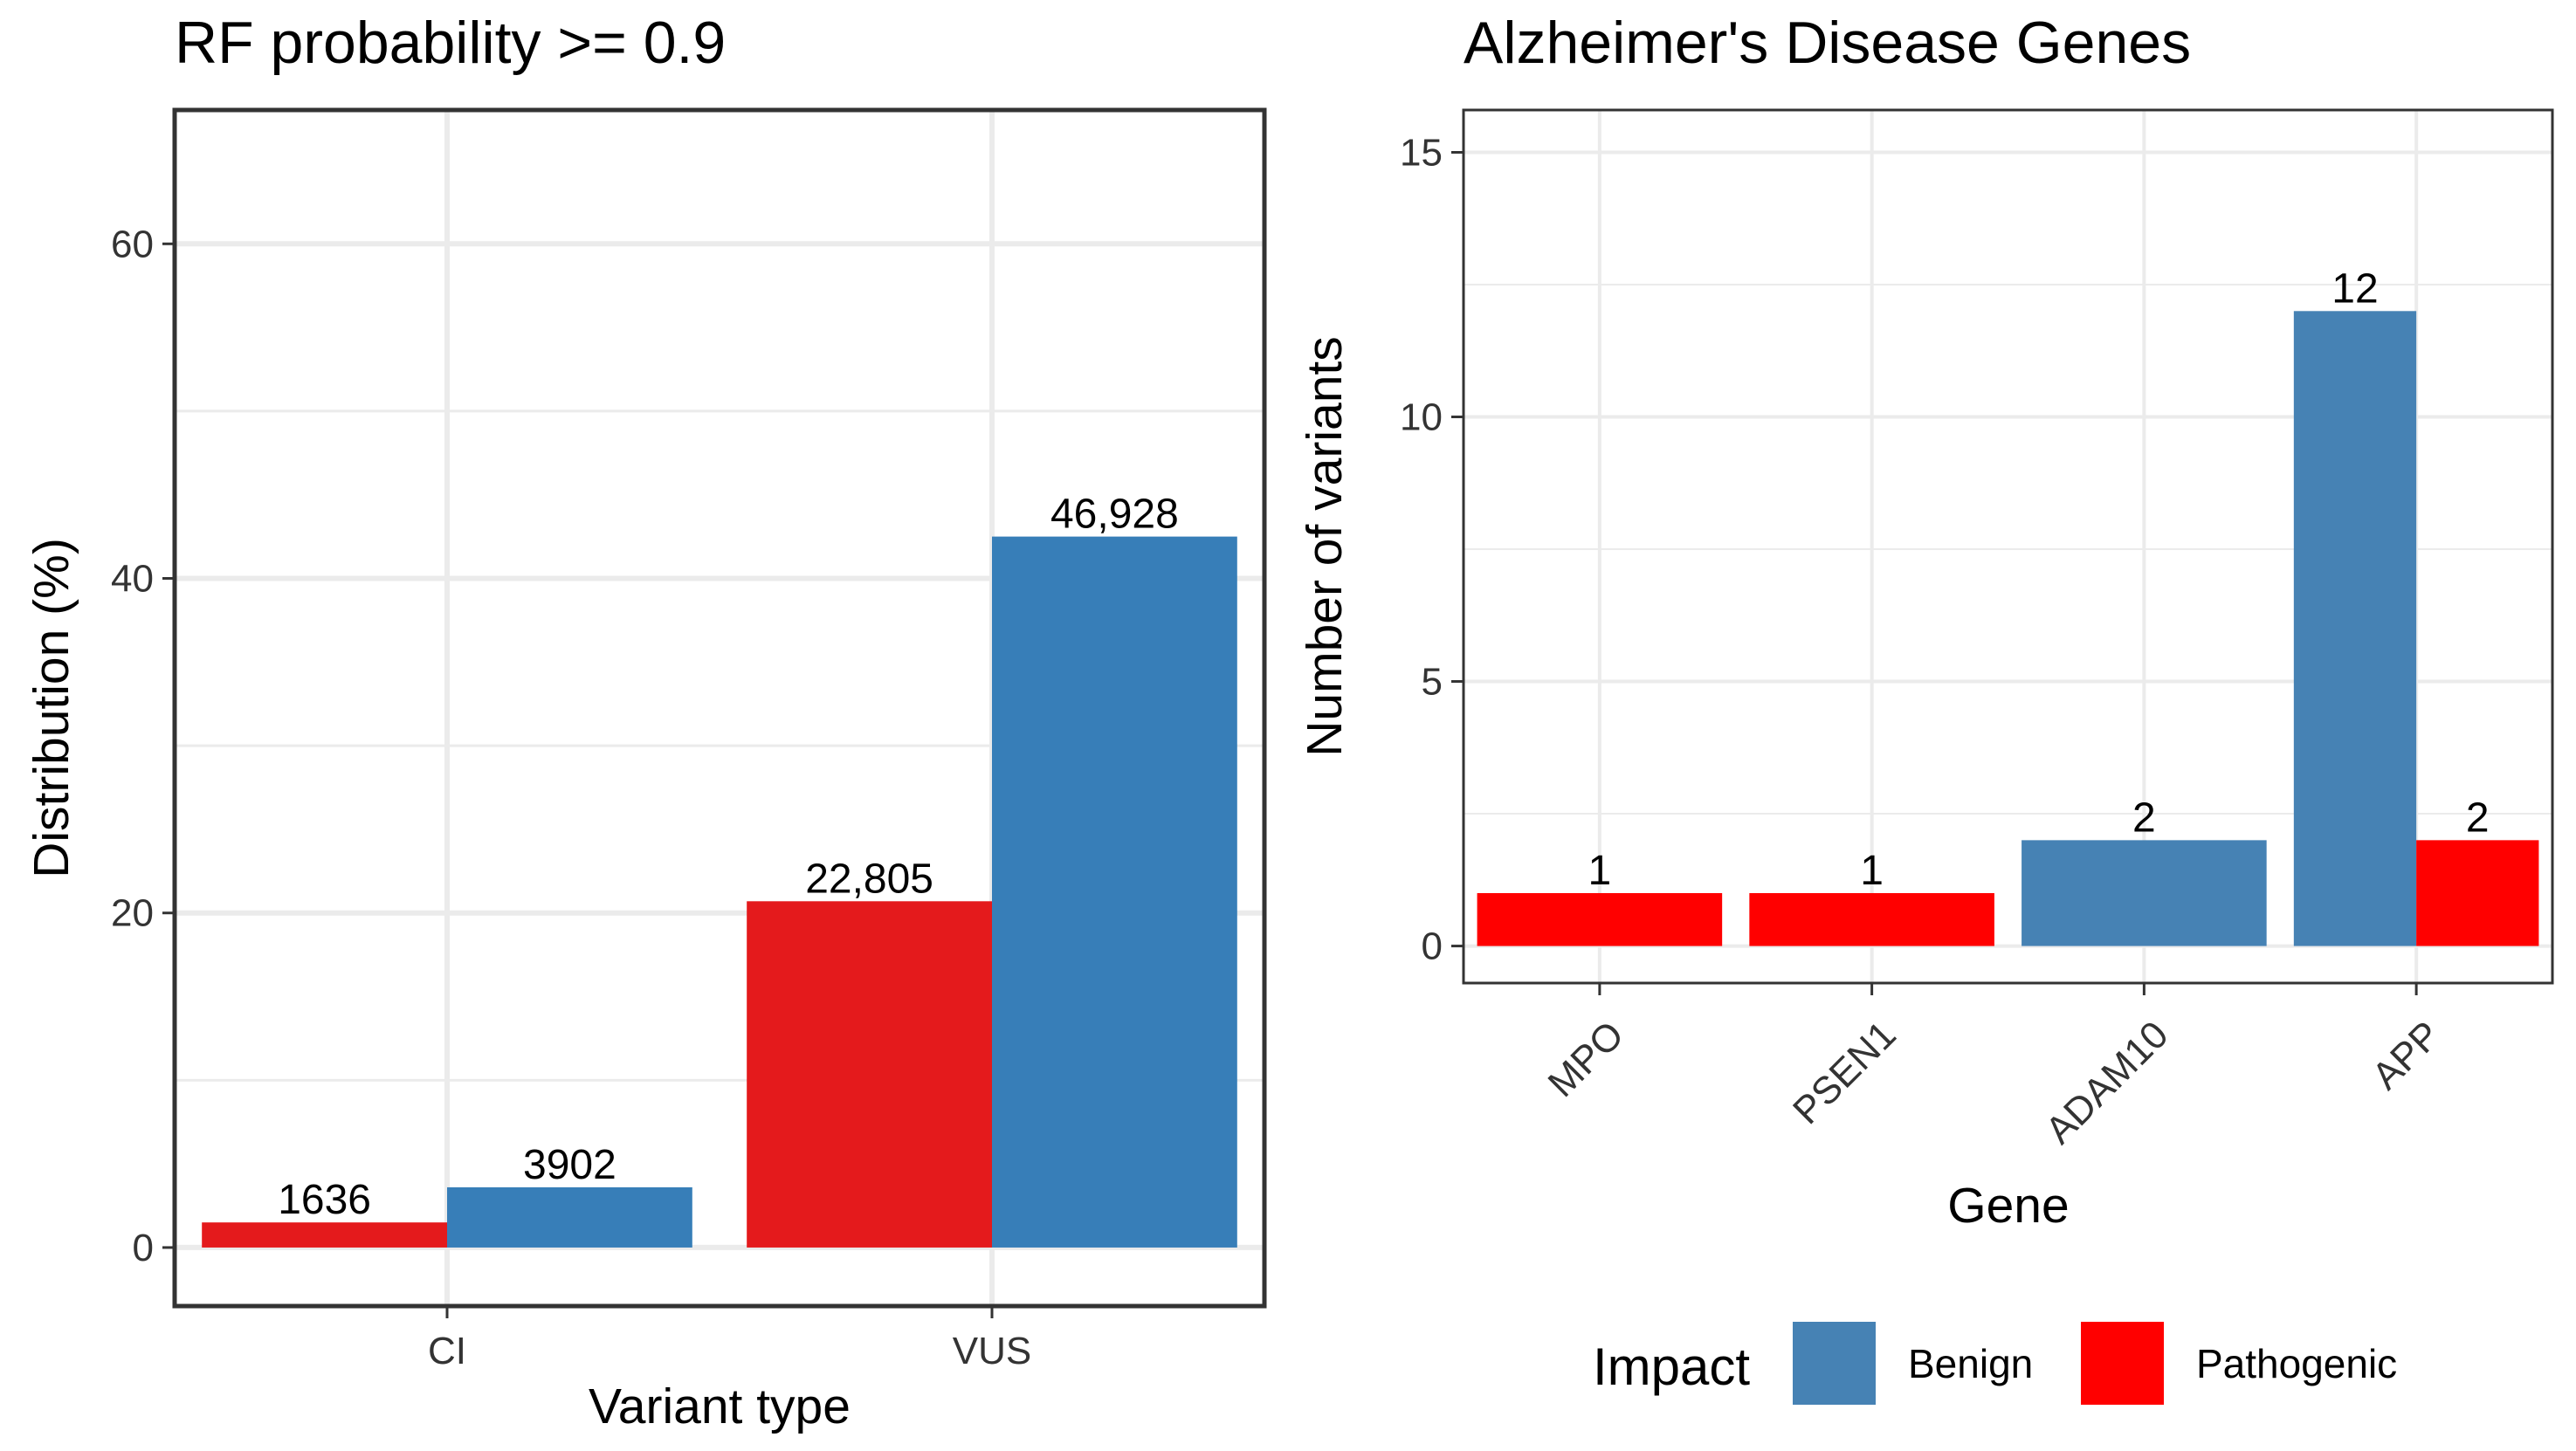 Image resolution: width=2576 pixels, height=1451 pixels. I want to click on legend: Impact Benign Pathogenic, so click(1995, 1363).